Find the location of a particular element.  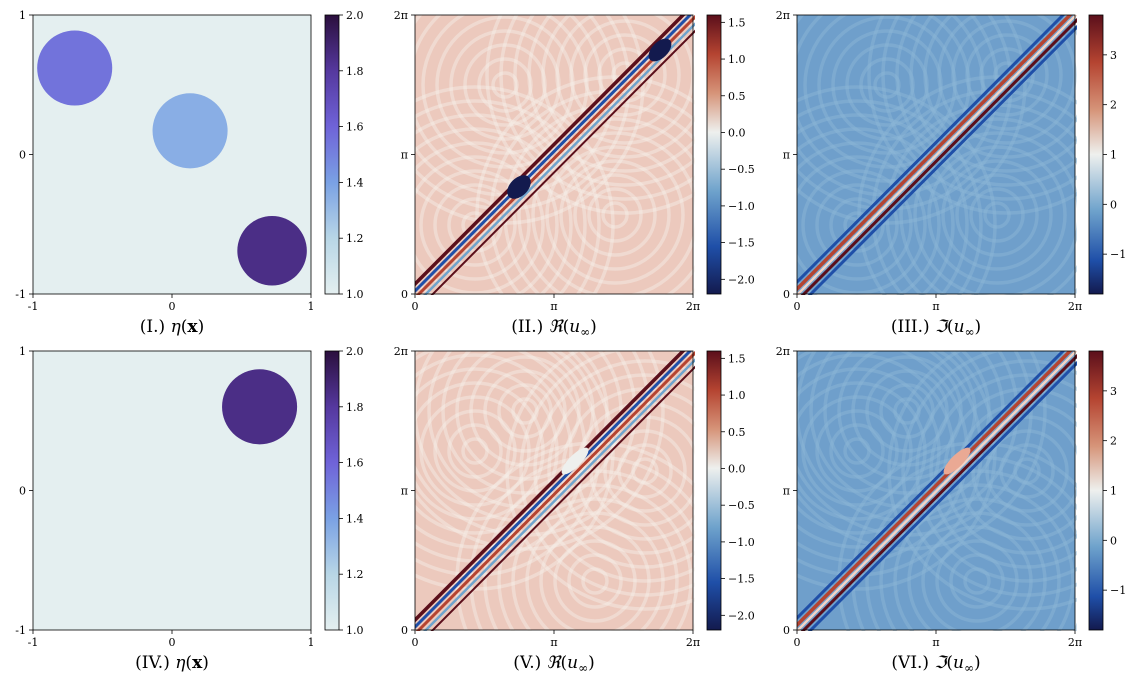

y-tick-label: 2π is located at coordinates (783, 15).